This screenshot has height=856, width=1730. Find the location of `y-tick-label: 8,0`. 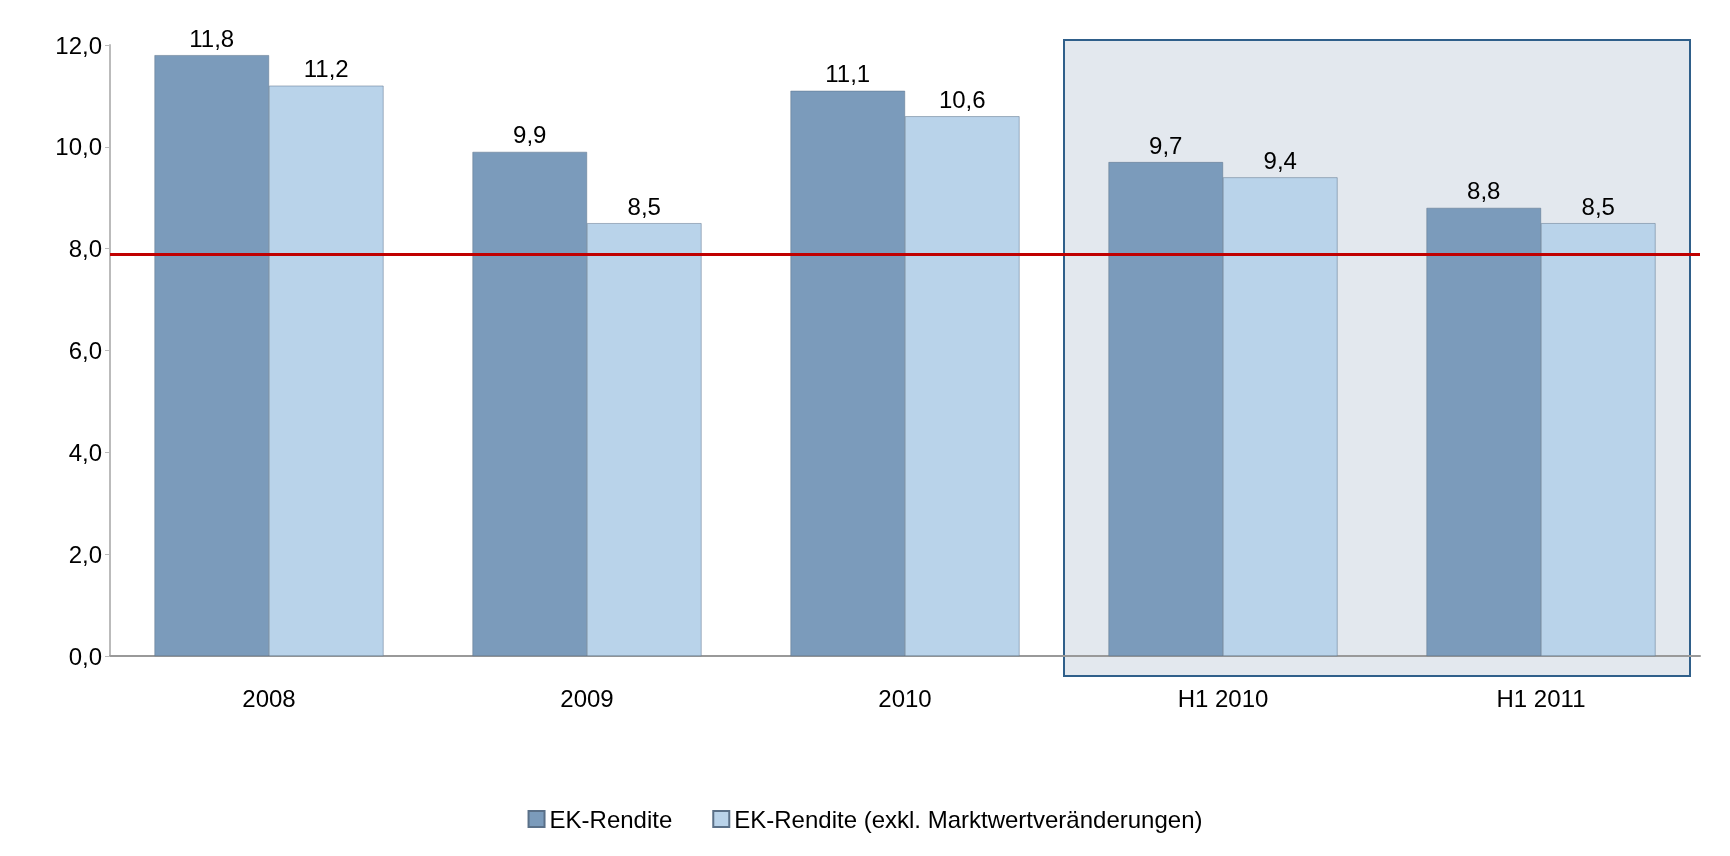

y-tick-label: 8,0 is located at coordinates (85, 249).